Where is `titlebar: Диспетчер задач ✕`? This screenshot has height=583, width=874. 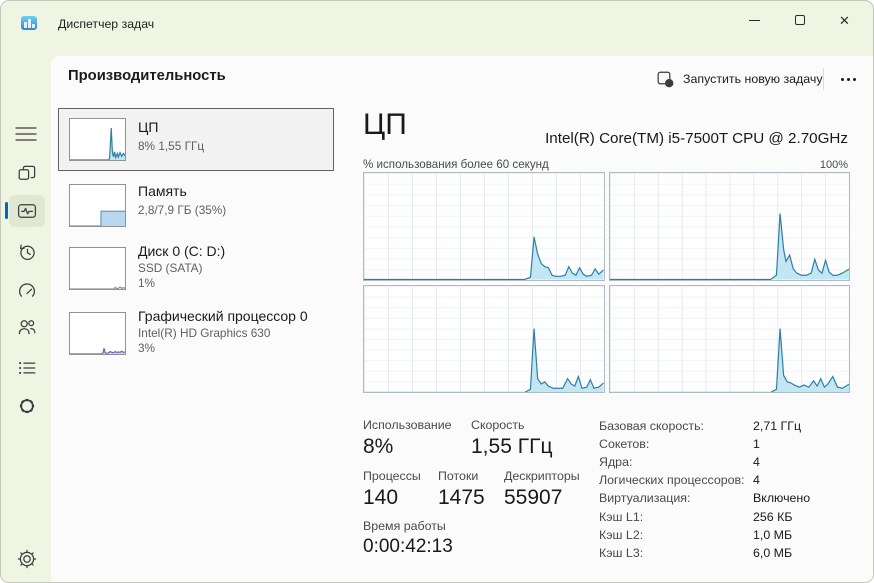 titlebar: Диспетчер задач ✕ is located at coordinates (437, 28).